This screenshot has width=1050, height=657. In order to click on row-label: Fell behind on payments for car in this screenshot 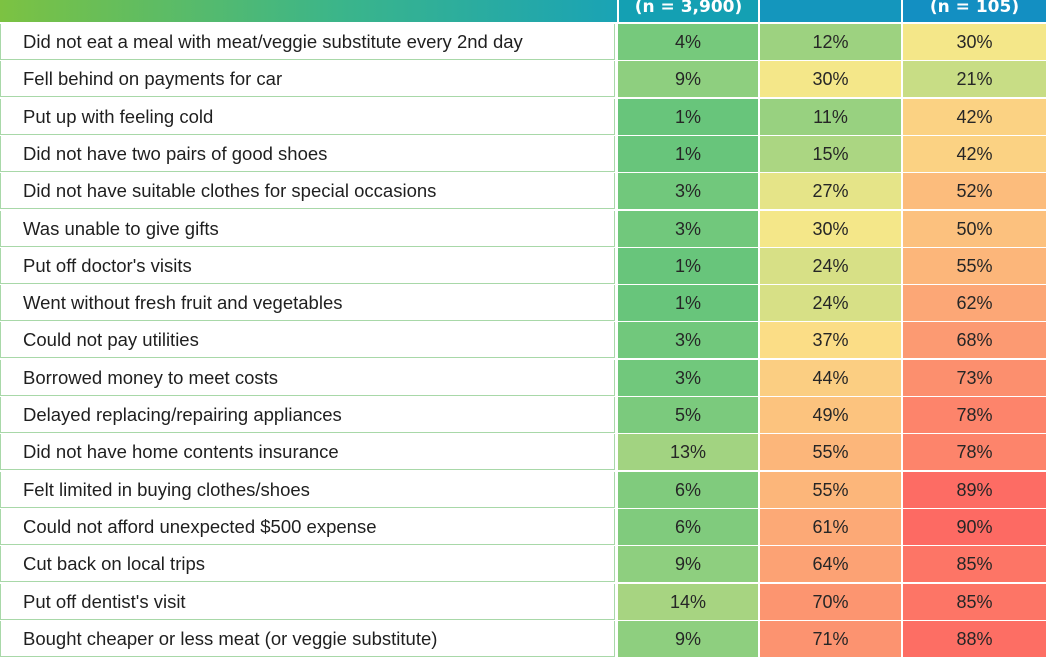, I will do `click(307, 79)`.